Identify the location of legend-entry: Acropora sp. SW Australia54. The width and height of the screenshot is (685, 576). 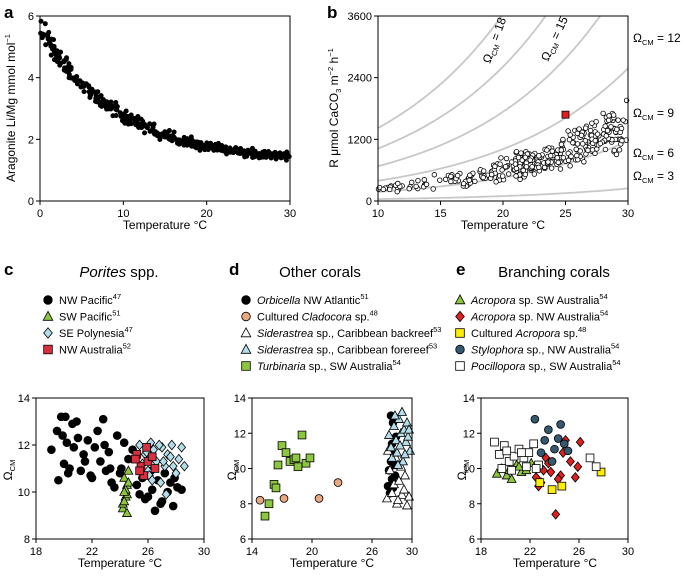
(539, 299).